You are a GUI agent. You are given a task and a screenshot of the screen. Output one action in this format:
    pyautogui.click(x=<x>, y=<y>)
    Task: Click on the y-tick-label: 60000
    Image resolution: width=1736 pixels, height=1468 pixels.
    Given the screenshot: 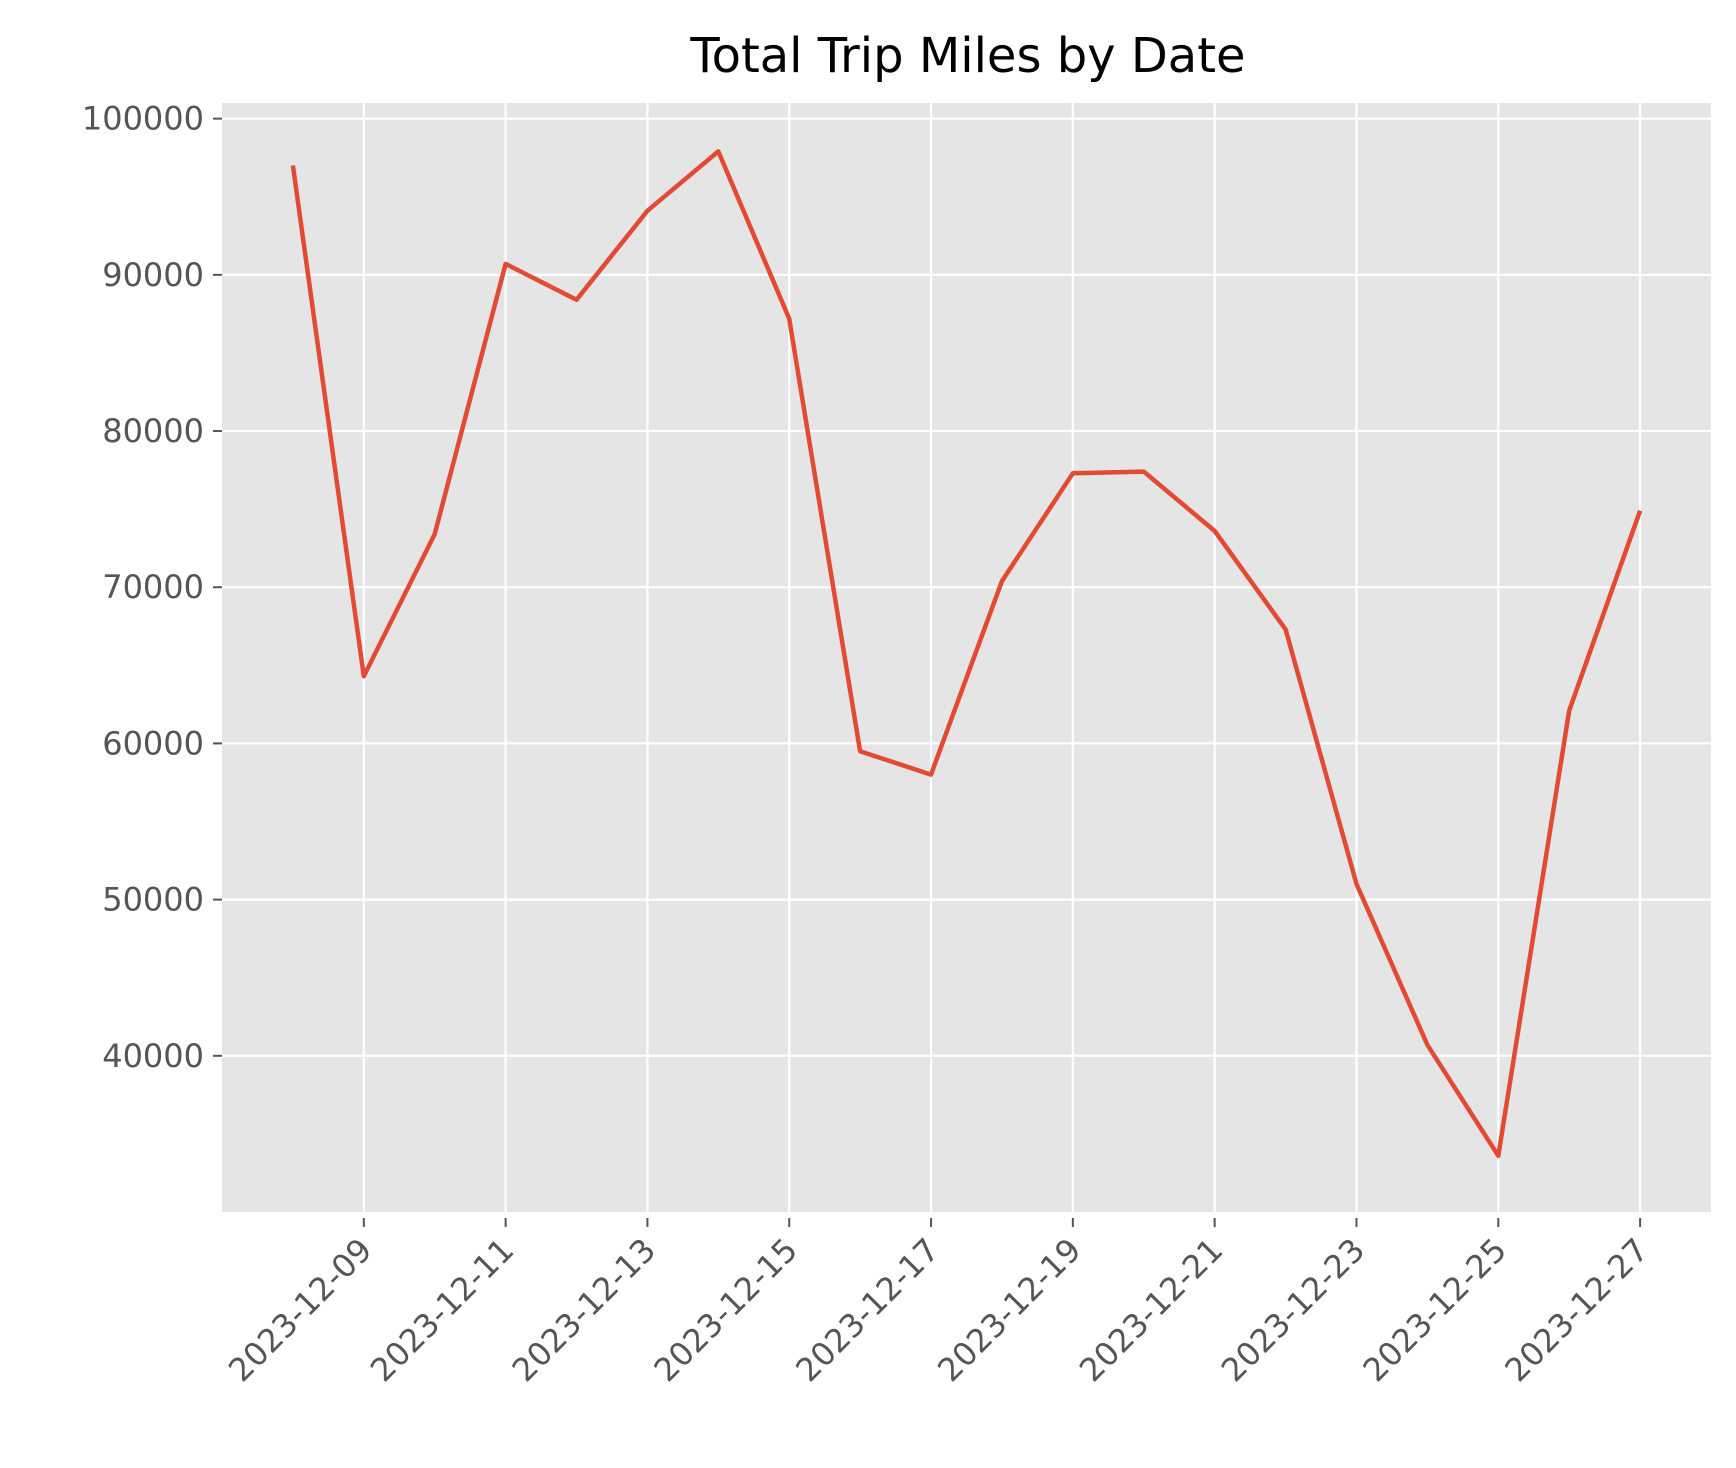 What is the action you would take?
    pyautogui.click(x=153, y=743)
    